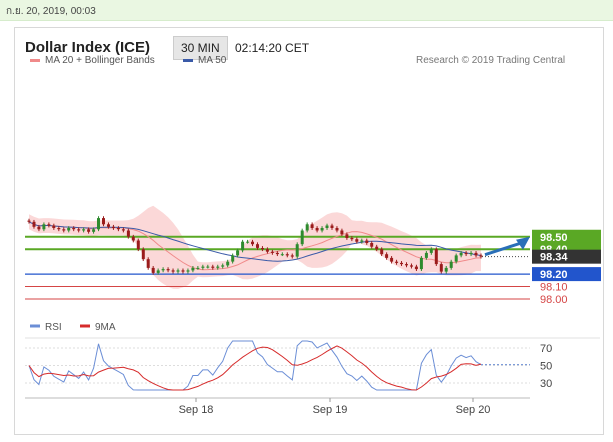 The image size is (613, 442). Describe the element at coordinates (88, 47) in the screenshot. I see `instrument-title: Dollar Index (ICE)` at that location.